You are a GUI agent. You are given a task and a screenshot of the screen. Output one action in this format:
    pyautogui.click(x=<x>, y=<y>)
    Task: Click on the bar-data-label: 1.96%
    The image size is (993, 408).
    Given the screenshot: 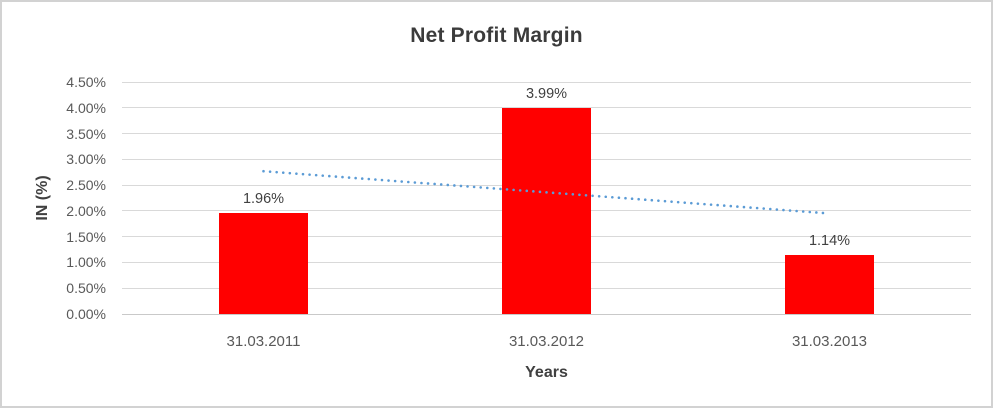 What is the action you would take?
    pyautogui.click(x=263, y=198)
    